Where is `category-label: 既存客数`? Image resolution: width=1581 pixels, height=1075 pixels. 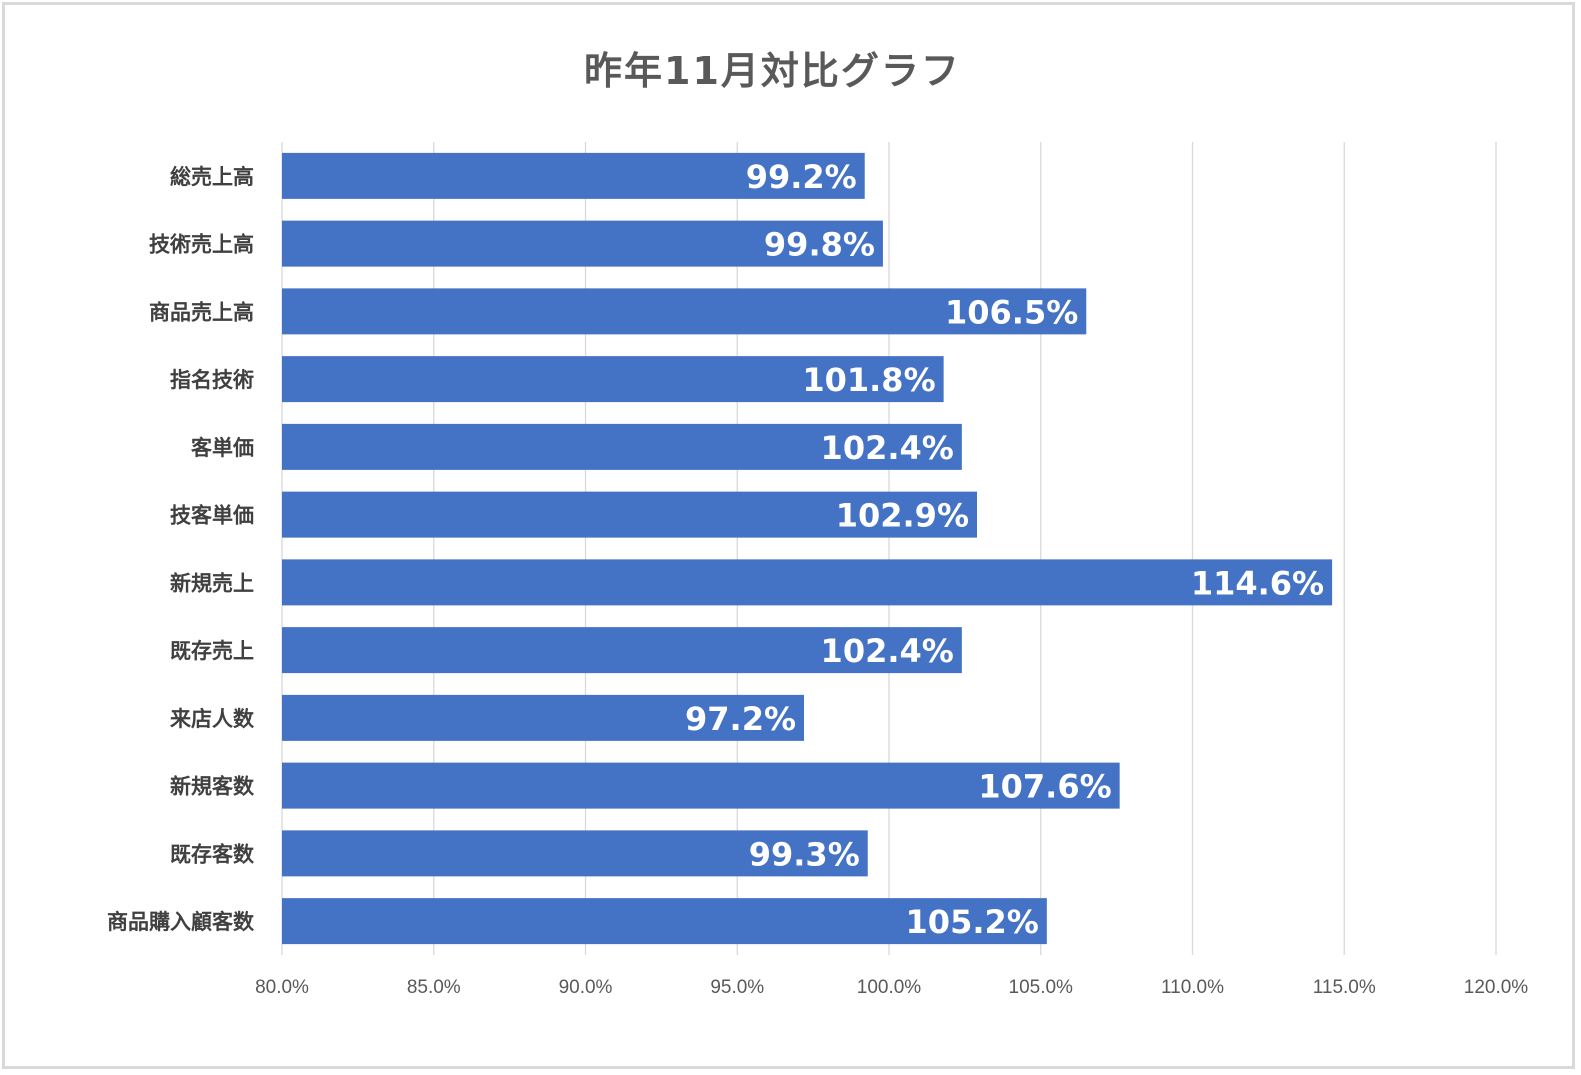 category-label: 既存客数 is located at coordinates (212, 854).